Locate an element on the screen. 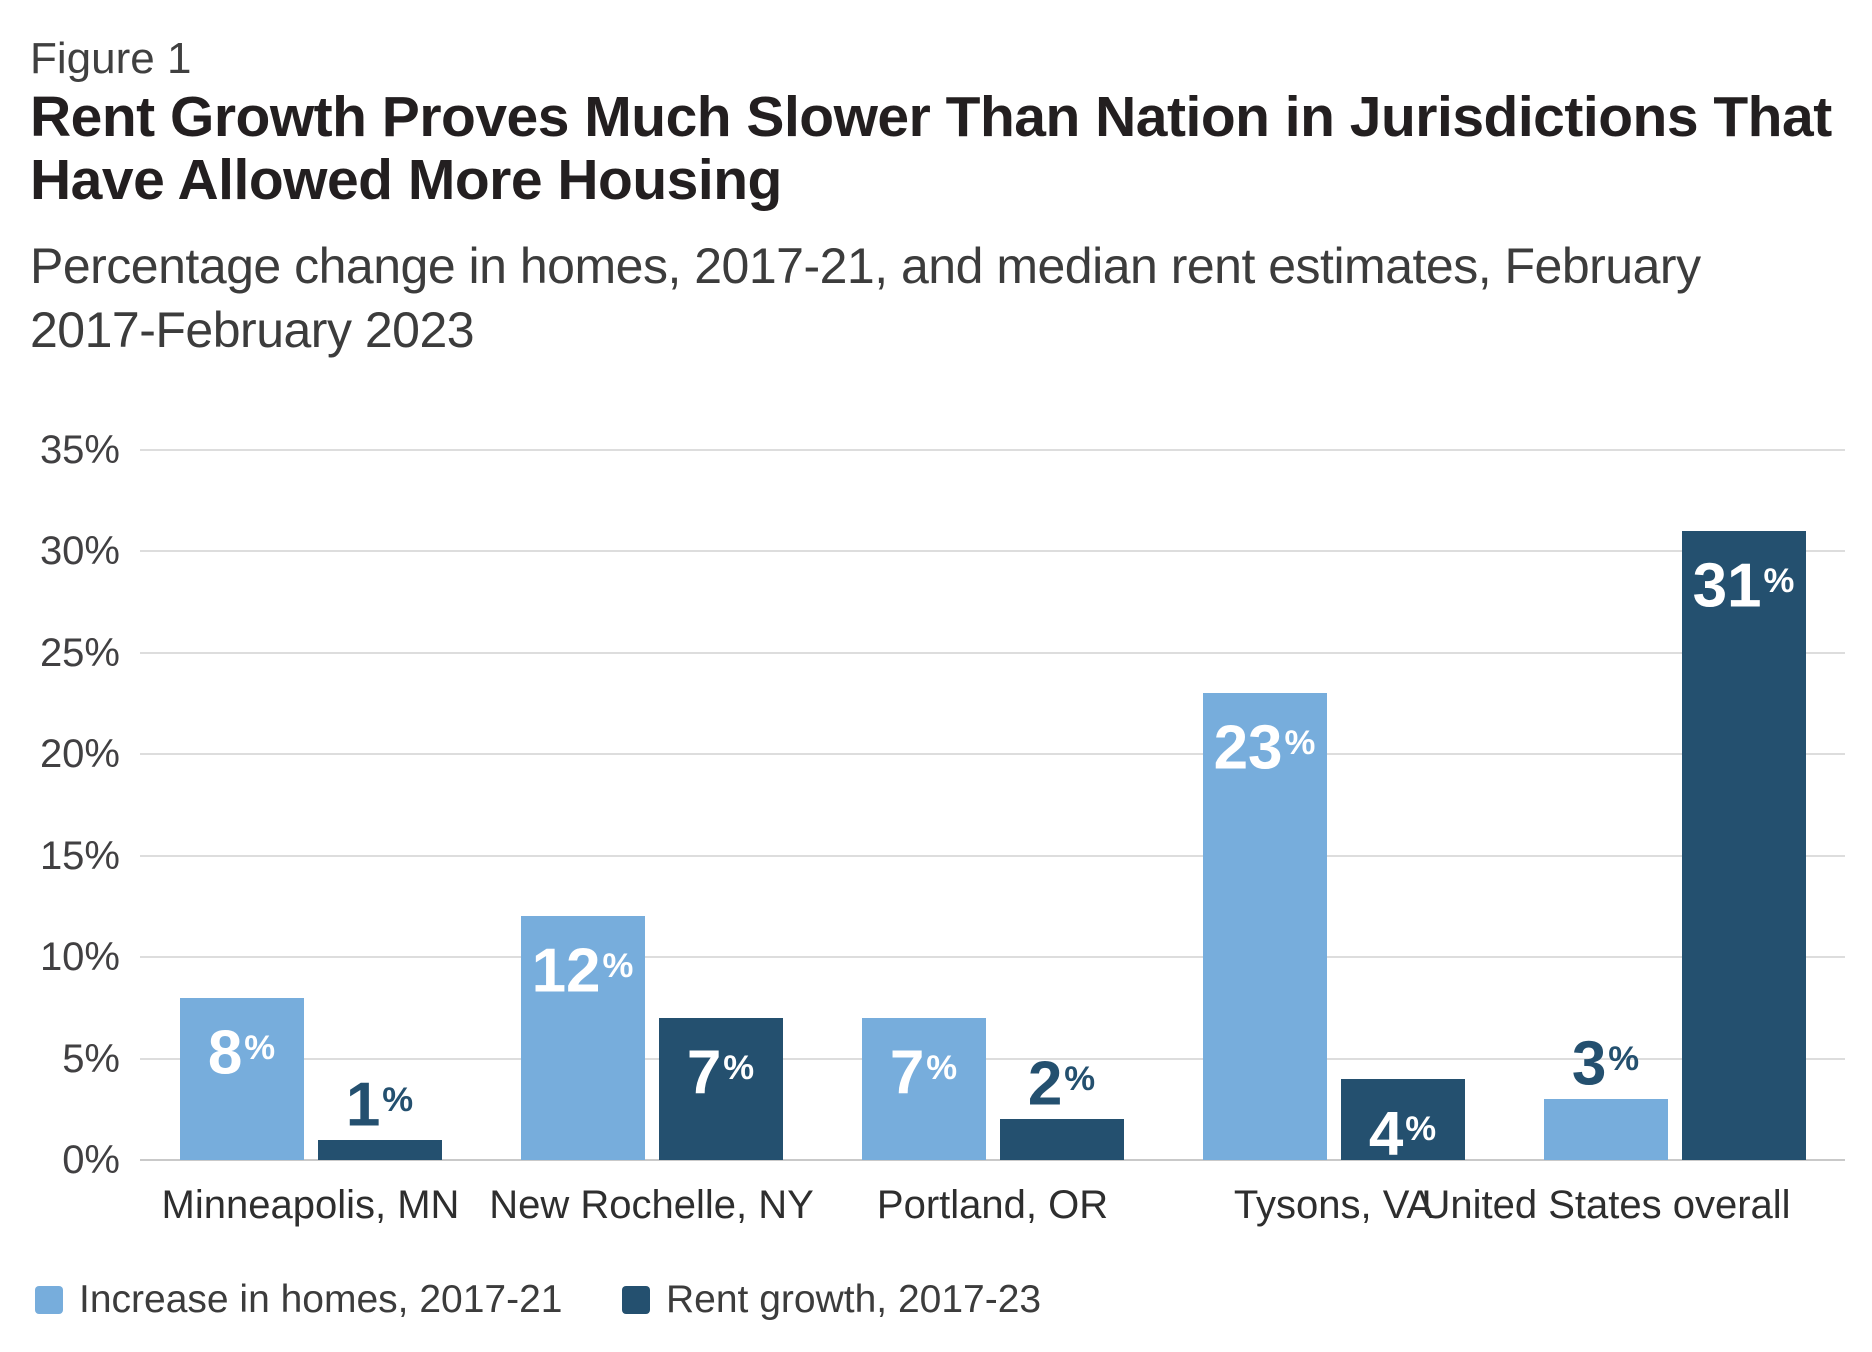  y-axis-tick-label: 10% is located at coordinates (79, 957).